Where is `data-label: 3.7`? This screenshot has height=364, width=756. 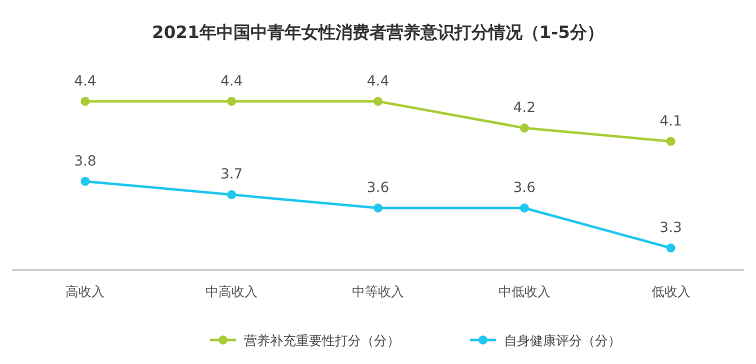
data-label: 3.7 is located at coordinates (231, 174).